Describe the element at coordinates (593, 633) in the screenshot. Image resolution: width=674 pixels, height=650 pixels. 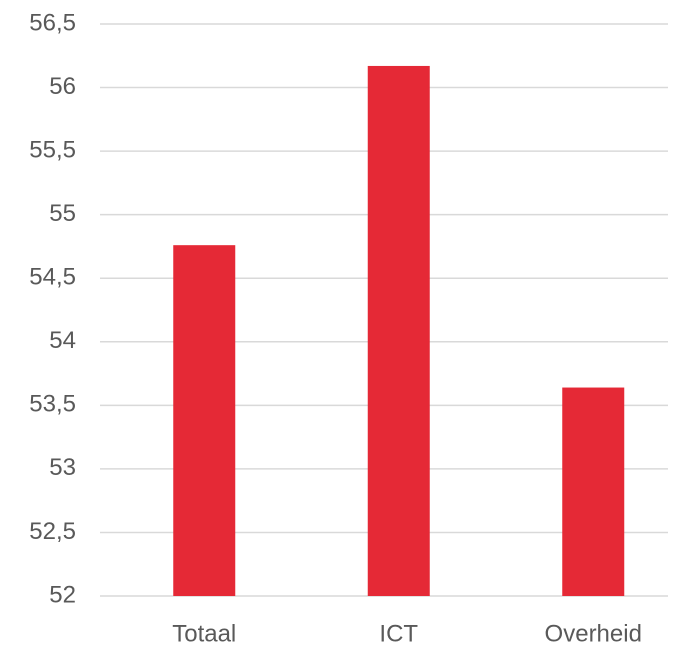
I see `x-tick-label: Overheid` at that location.